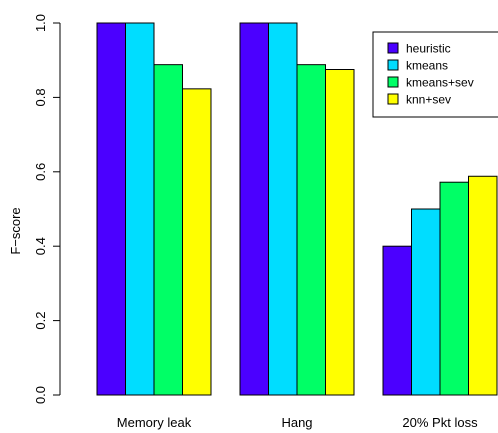 The width and height of the screenshot is (498, 433). Describe the element at coordinates (40, 23) in the screenshot. I see `y-tick-label: 1.0` at that location.